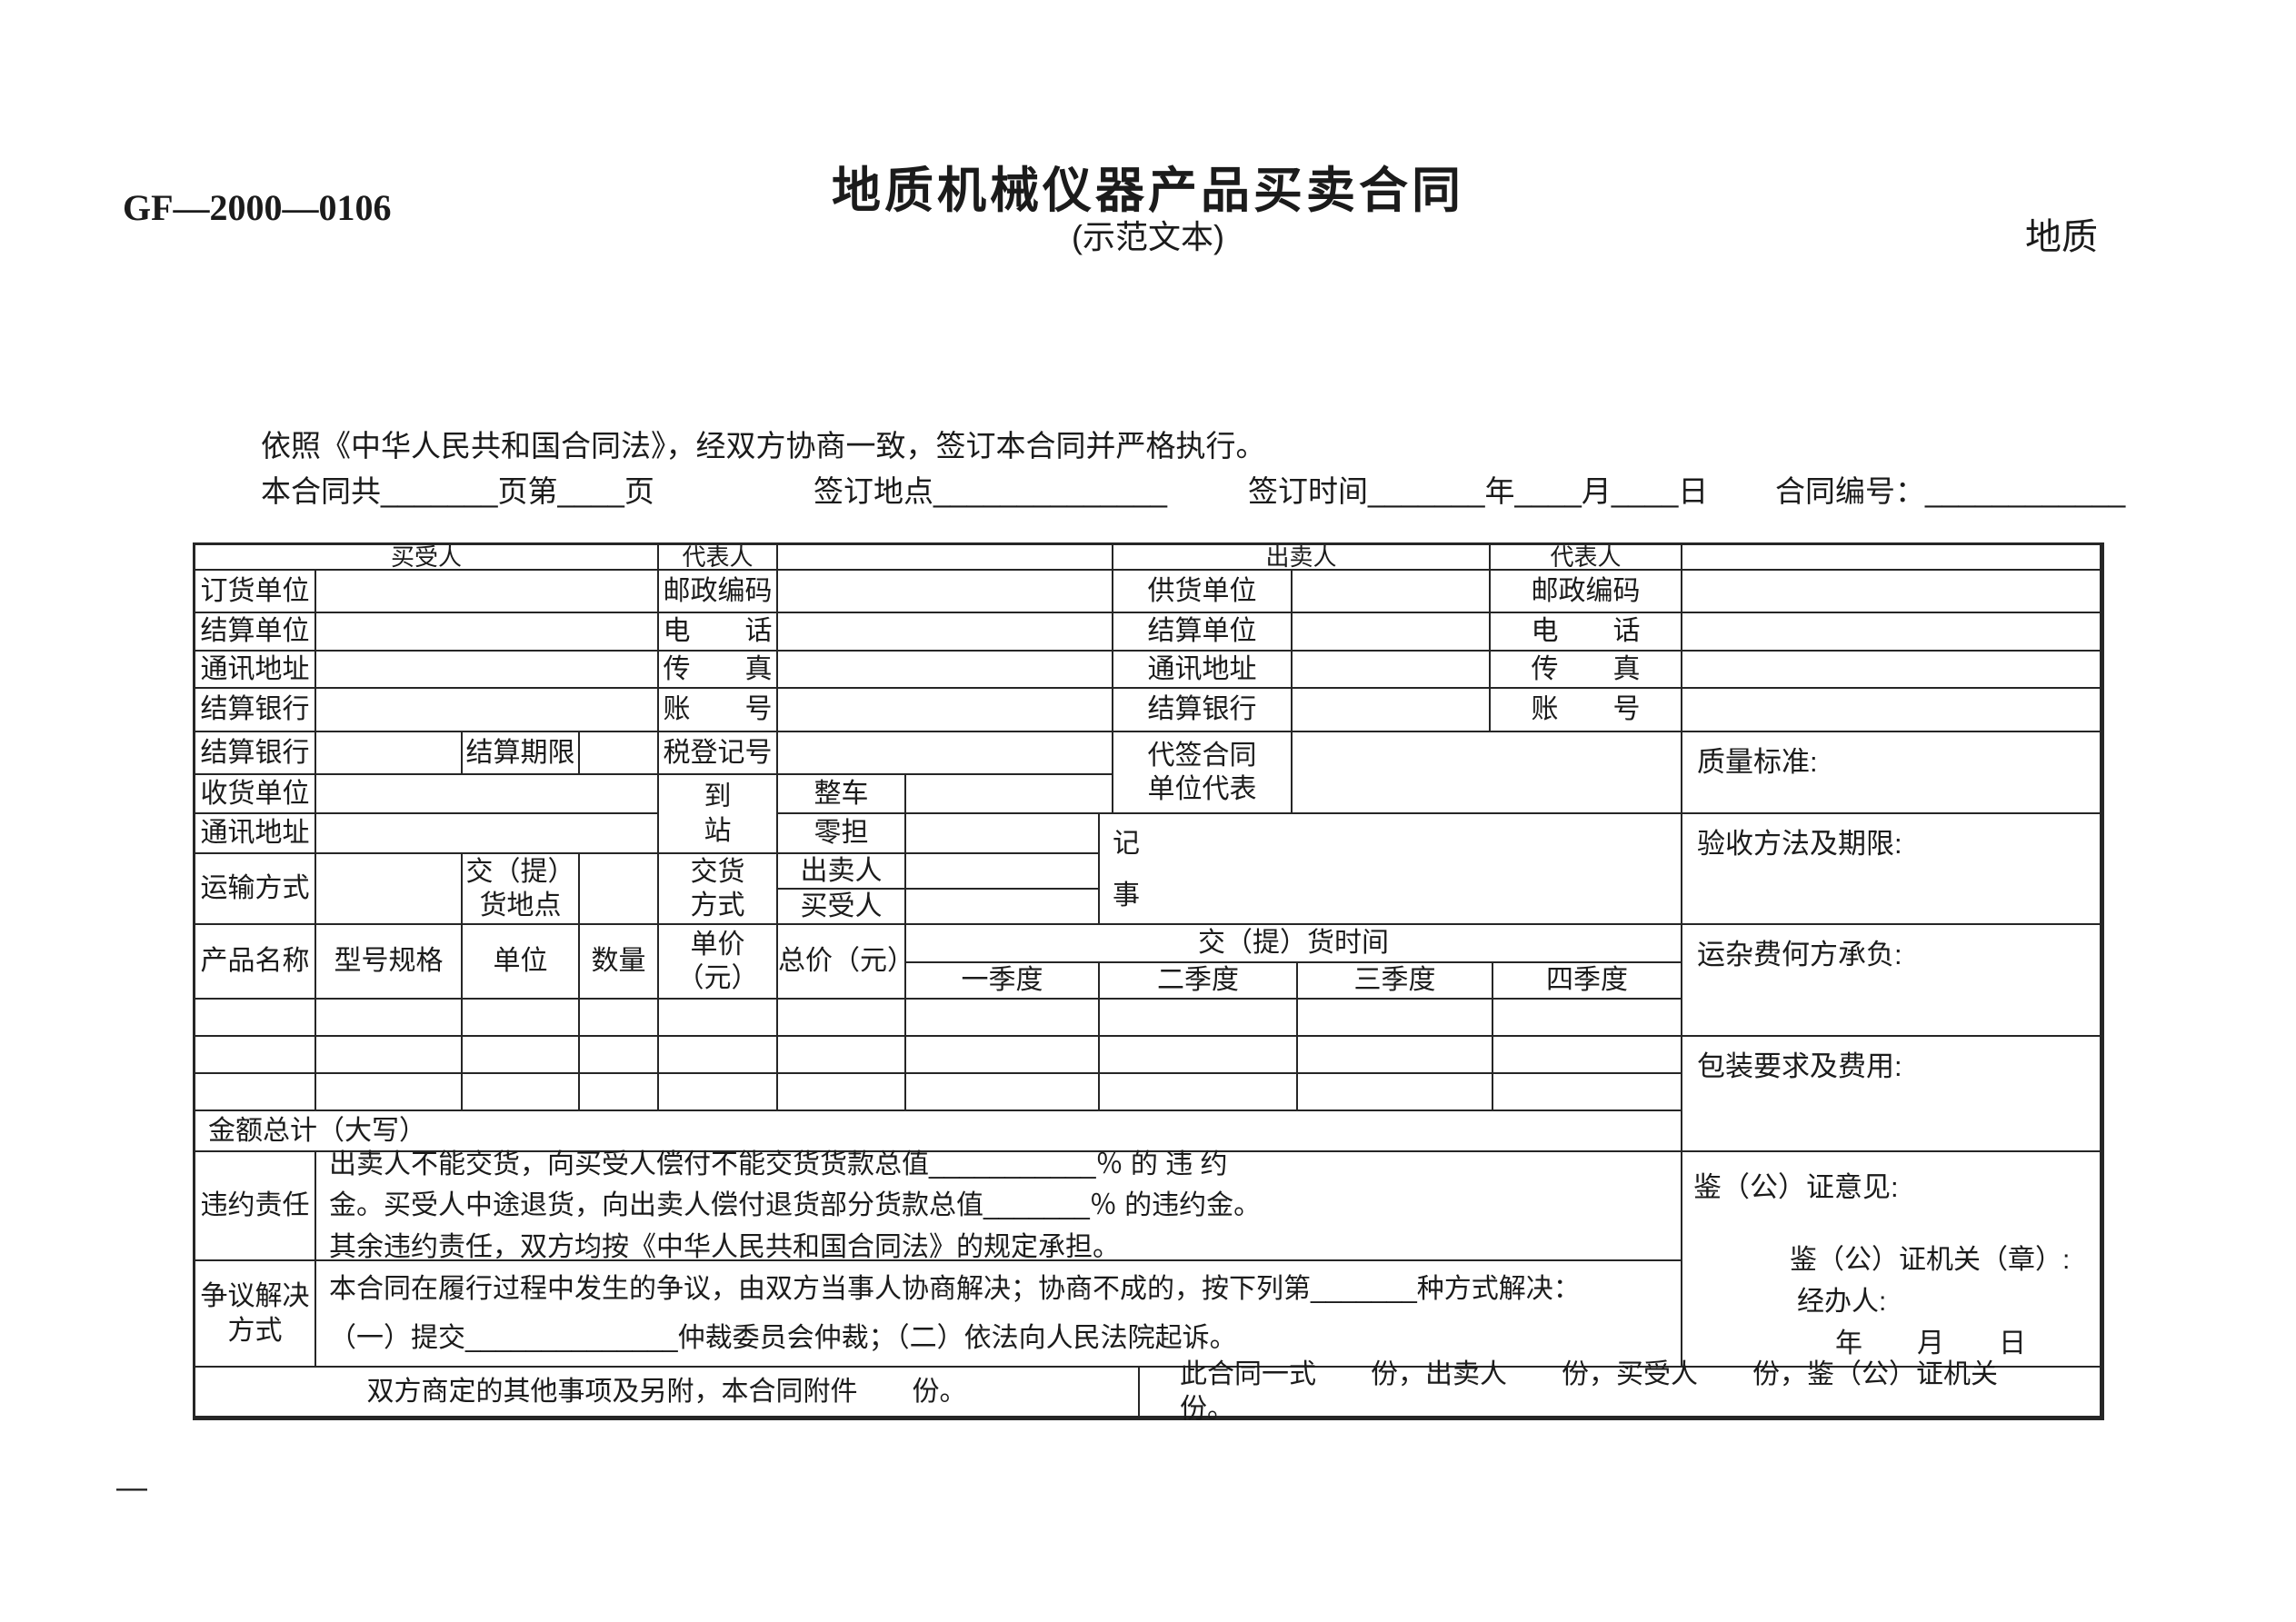 This screenshot has height=1622, width=2296. What do you see at coordinates (718, 963) in the screenshot?
I see `product-price-header: 单价（元）` at bounding box center [718, 963].